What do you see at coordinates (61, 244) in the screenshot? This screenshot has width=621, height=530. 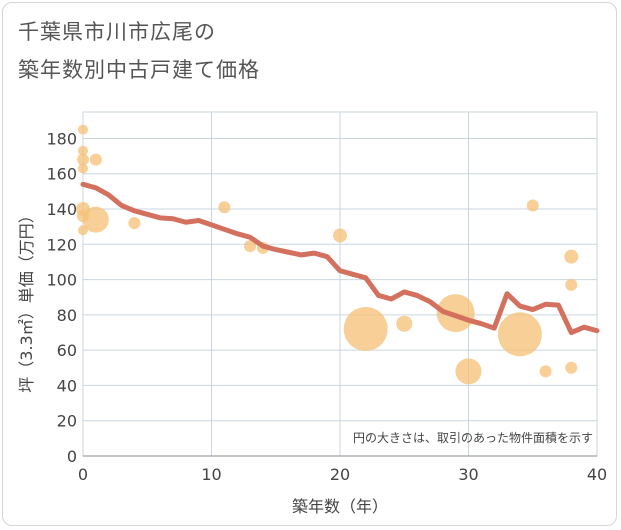 I see `y-tick-label: 120` at bounding box center [61, 244].